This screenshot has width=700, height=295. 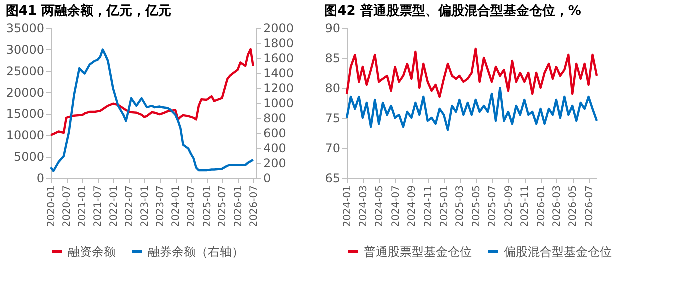 What do you see at coordinates (332, 29) in the screenshot?
I see `y-tick-label: 90` at bounding box center [332, 29].